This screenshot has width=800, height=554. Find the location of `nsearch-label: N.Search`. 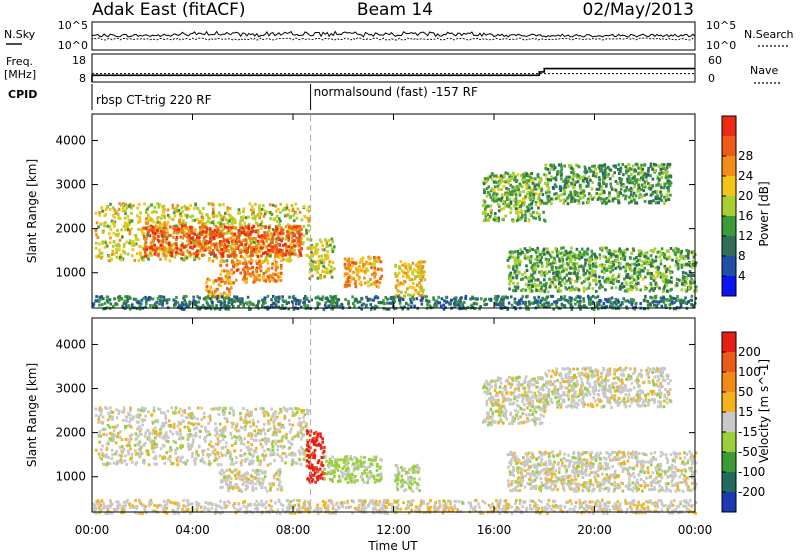

nsearch-label: N.Search is located at coordinates (769, 34).